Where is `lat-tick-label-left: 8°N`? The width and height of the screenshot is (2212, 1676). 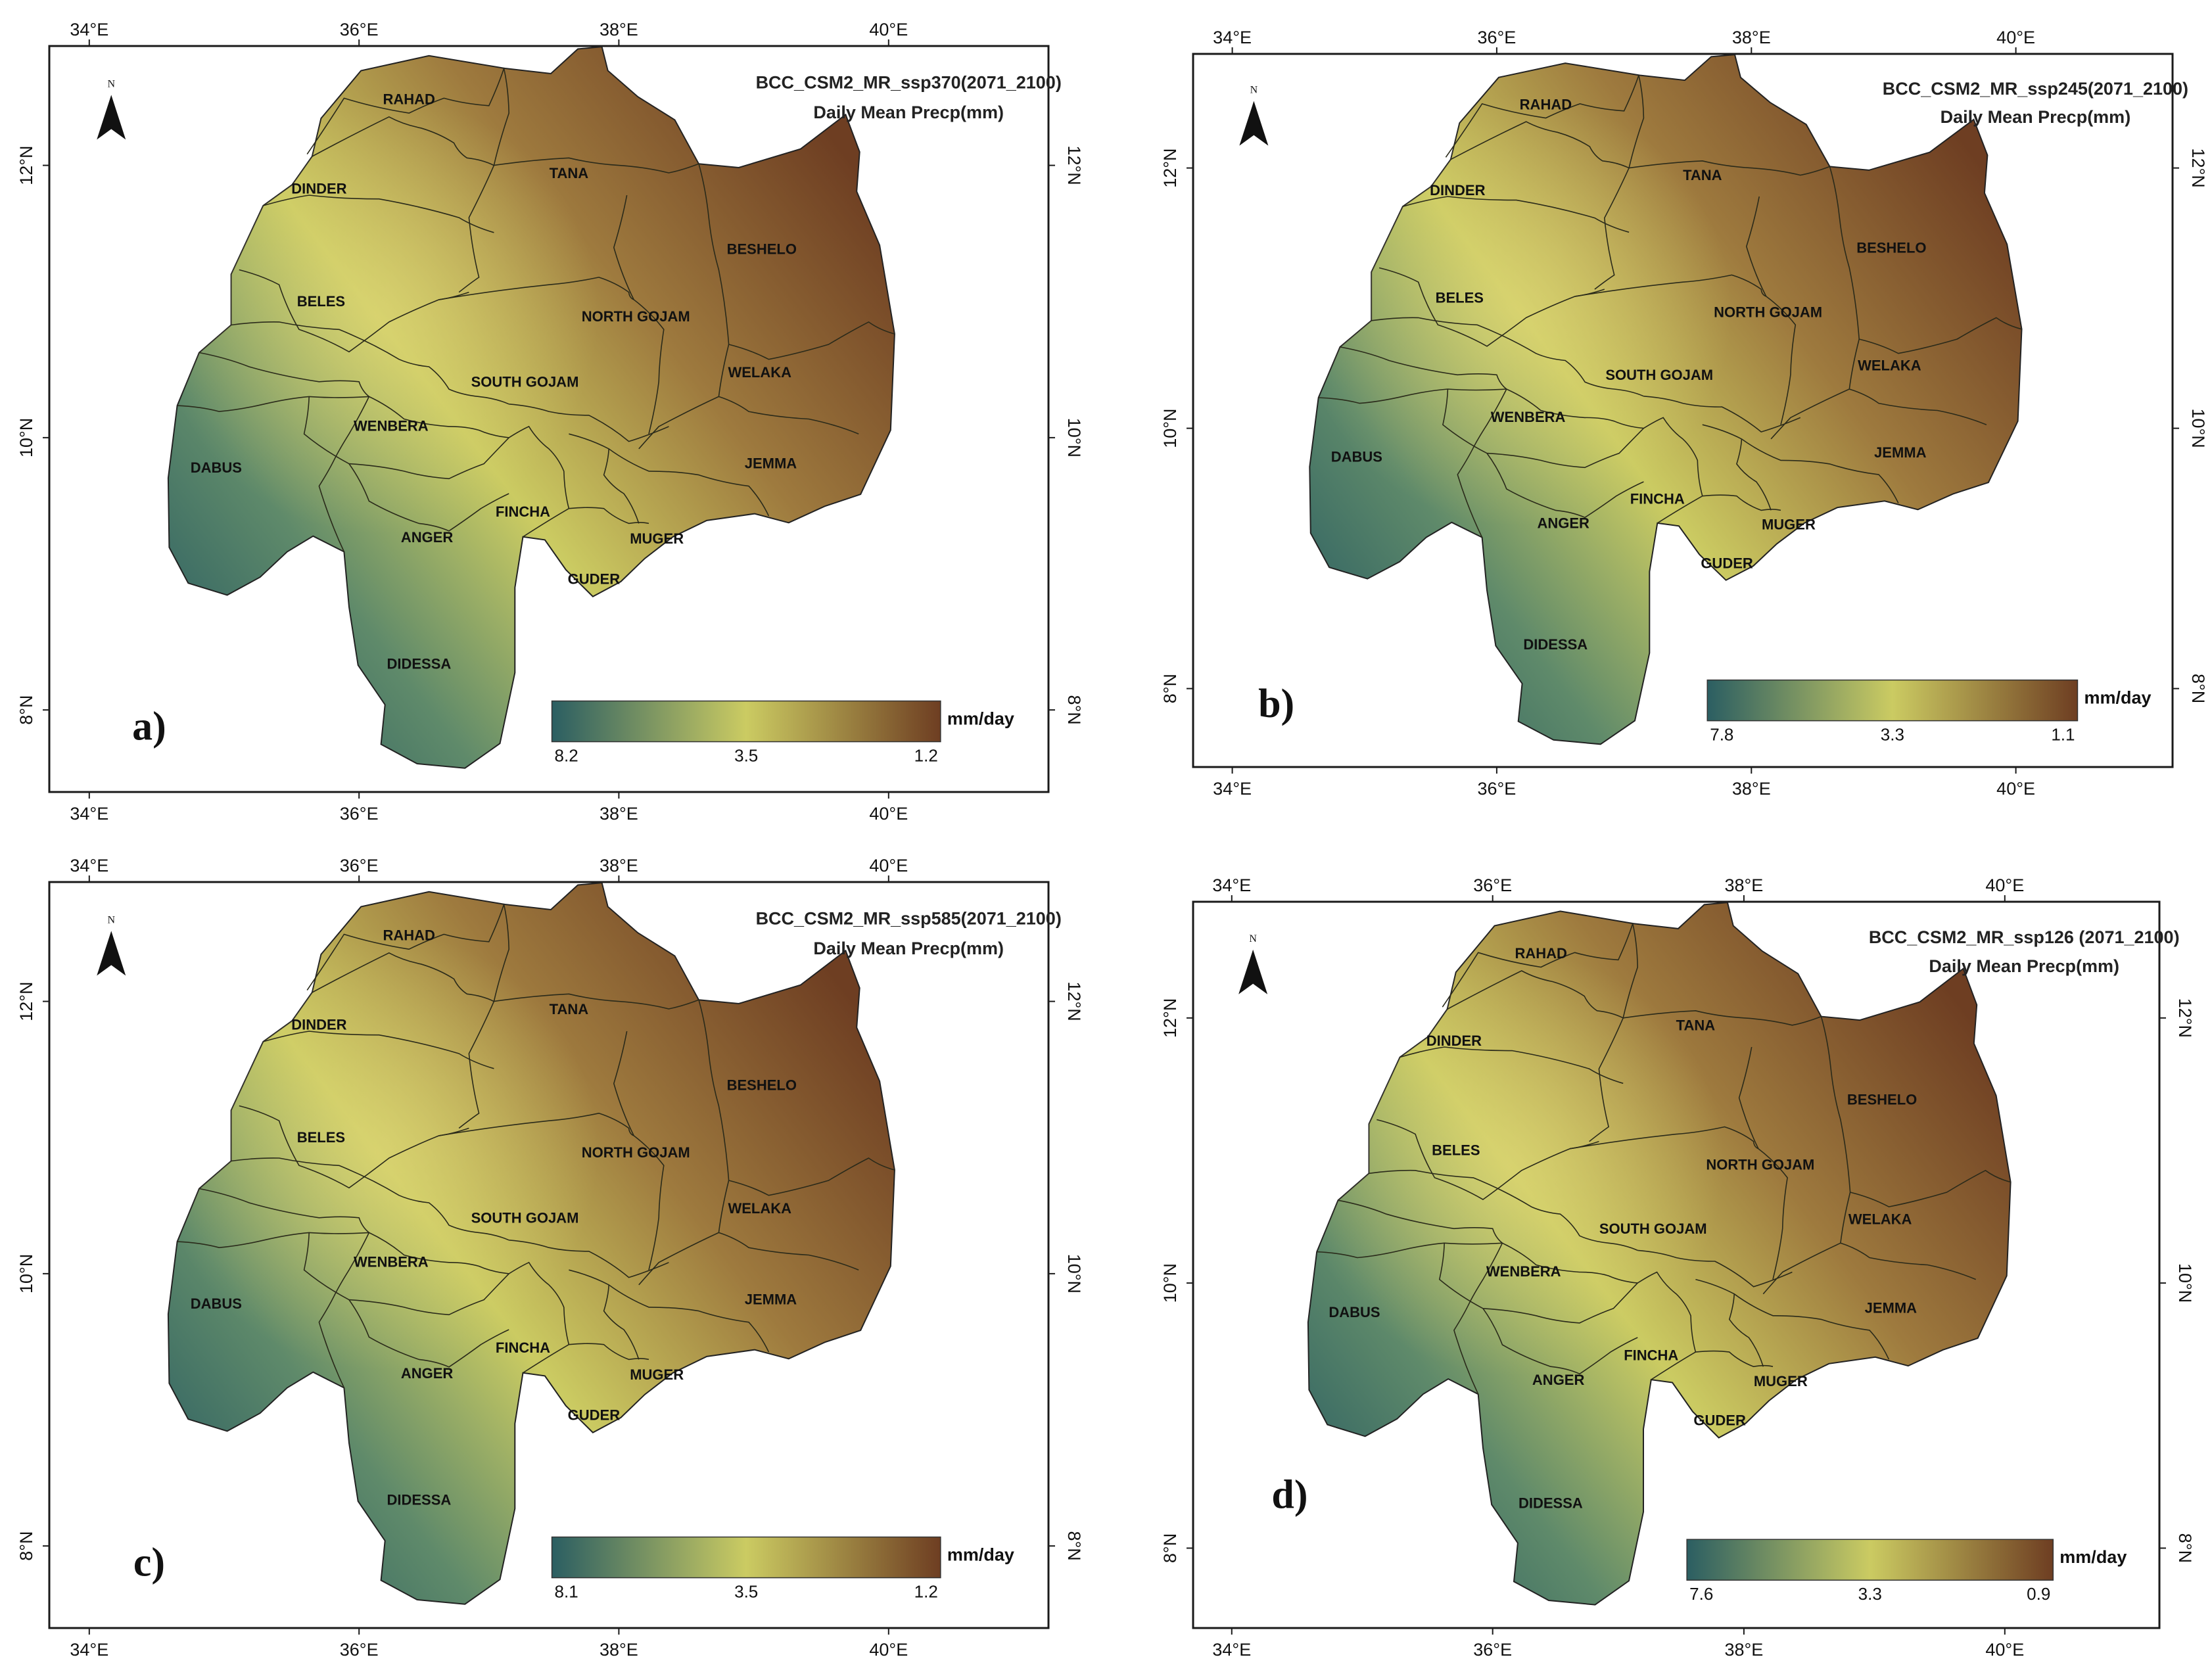
lat-tick-label-left: 8°N is located at coordinates (26, 709).